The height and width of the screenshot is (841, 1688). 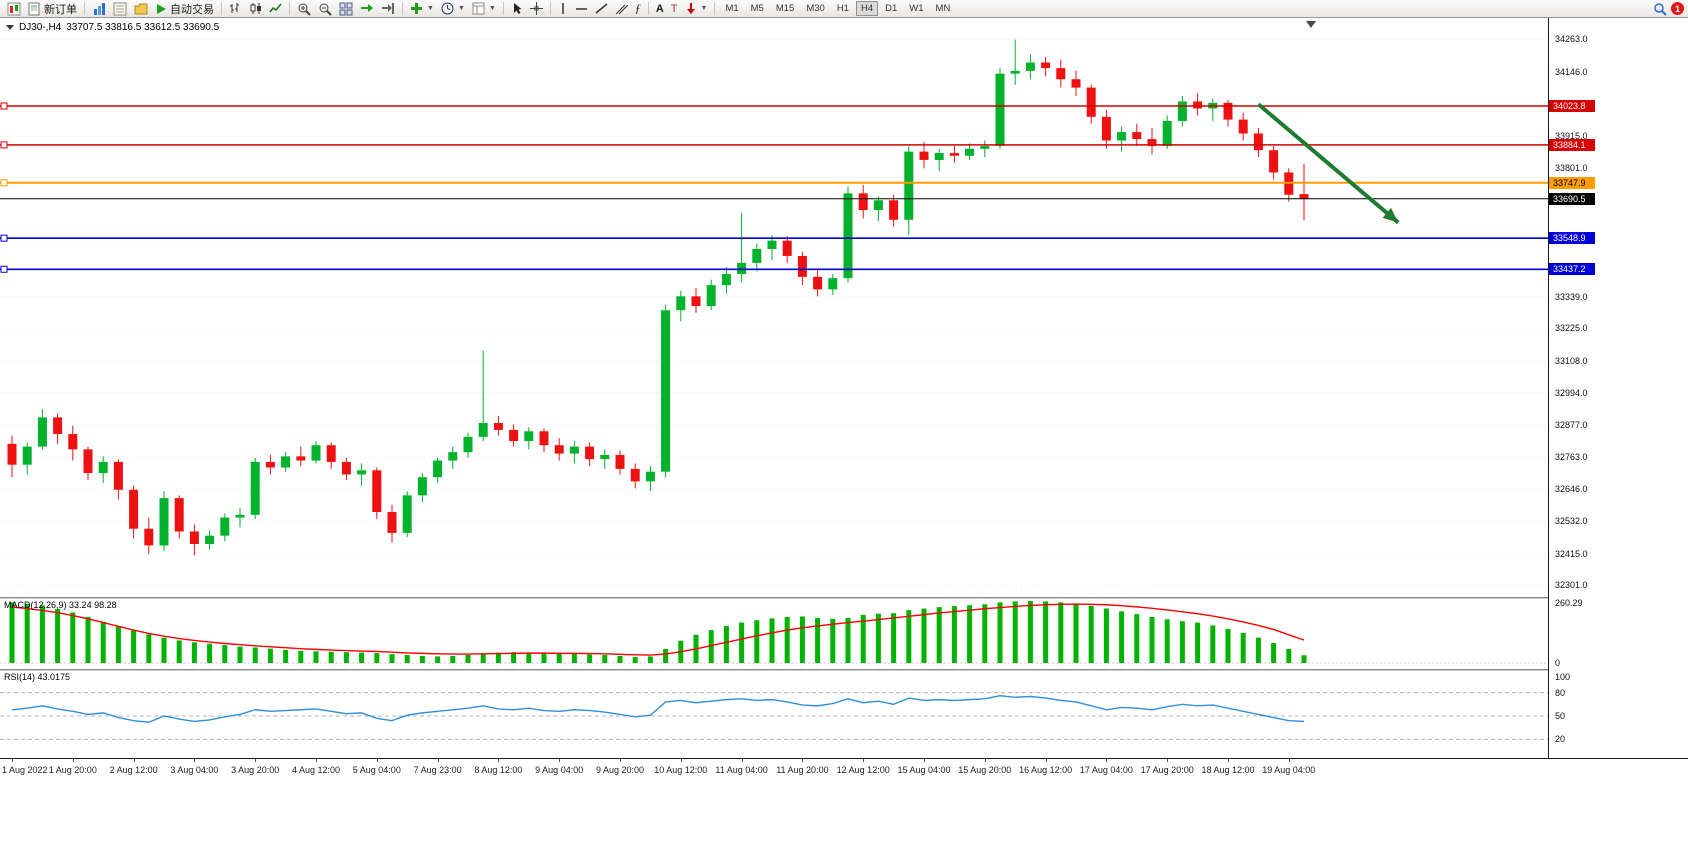 I want to click on time-label: 17 Aug 20:00, so click(x=1167, y=770).